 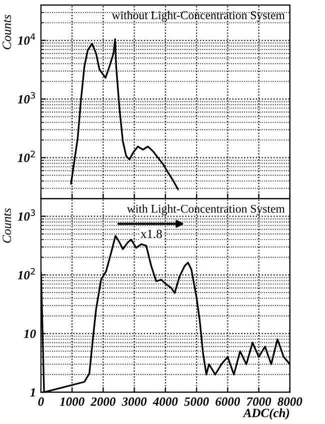 What do you see at coordinates (205, 210) in the screenshot?
I see `chart-title: with Light-Concentration System` at bounding box center [205, 210].